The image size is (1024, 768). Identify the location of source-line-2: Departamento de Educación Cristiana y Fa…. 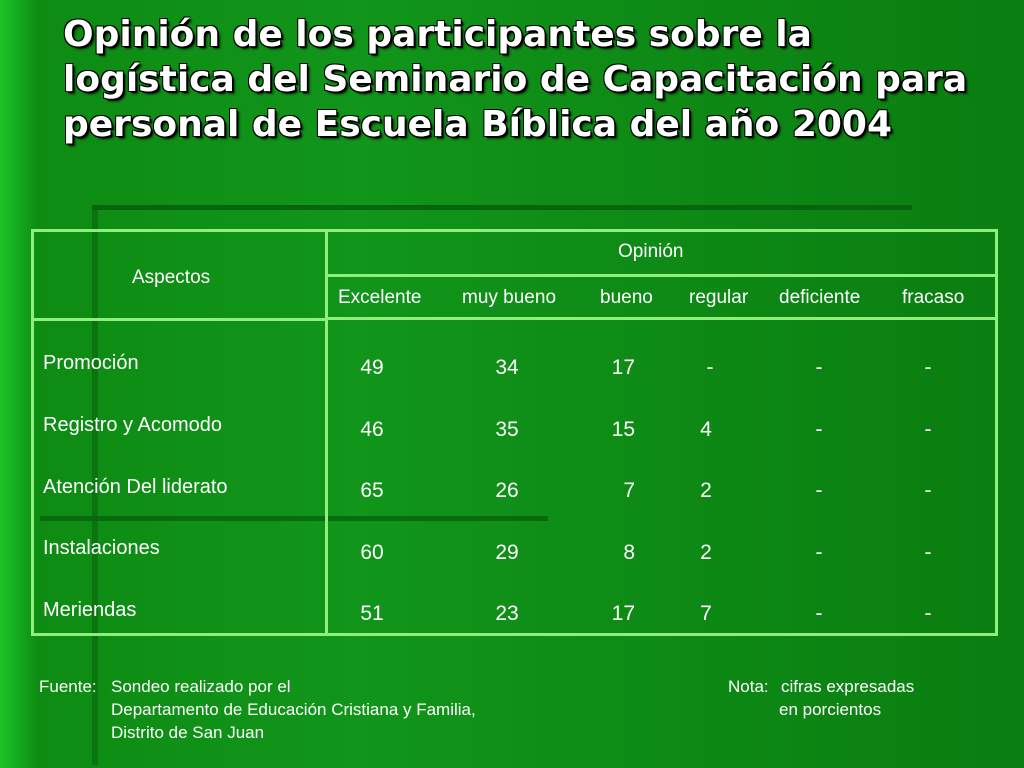
(293, 709).